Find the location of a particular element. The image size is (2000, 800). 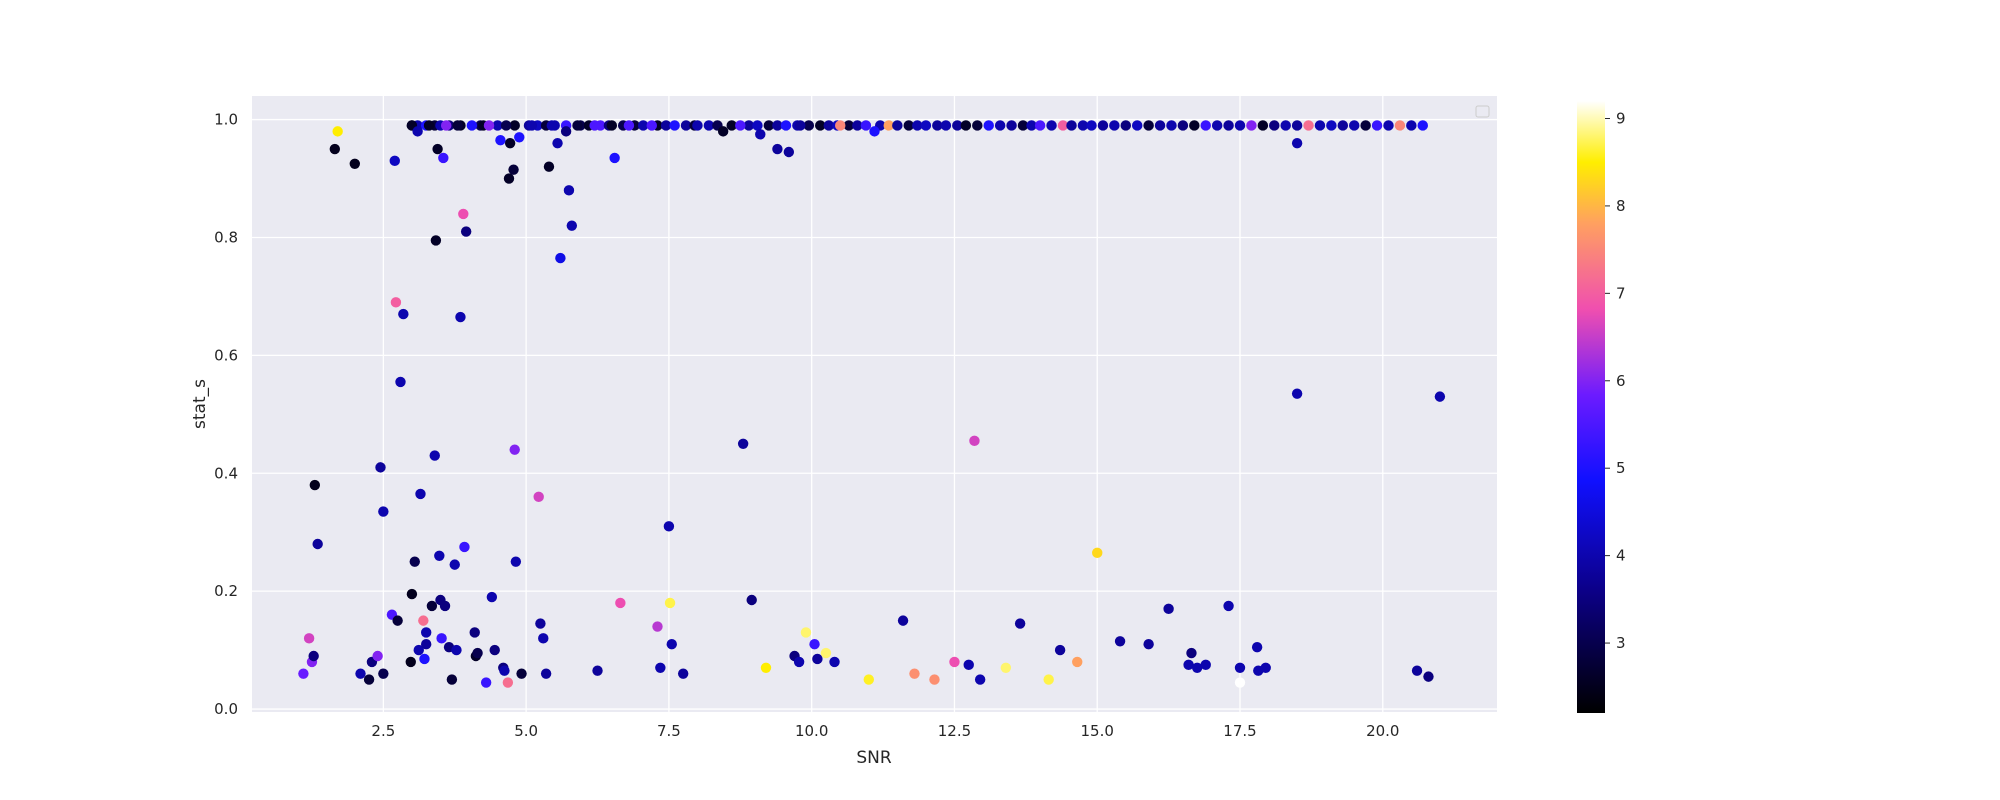

legend-box is located at coordinates (1482, 111).